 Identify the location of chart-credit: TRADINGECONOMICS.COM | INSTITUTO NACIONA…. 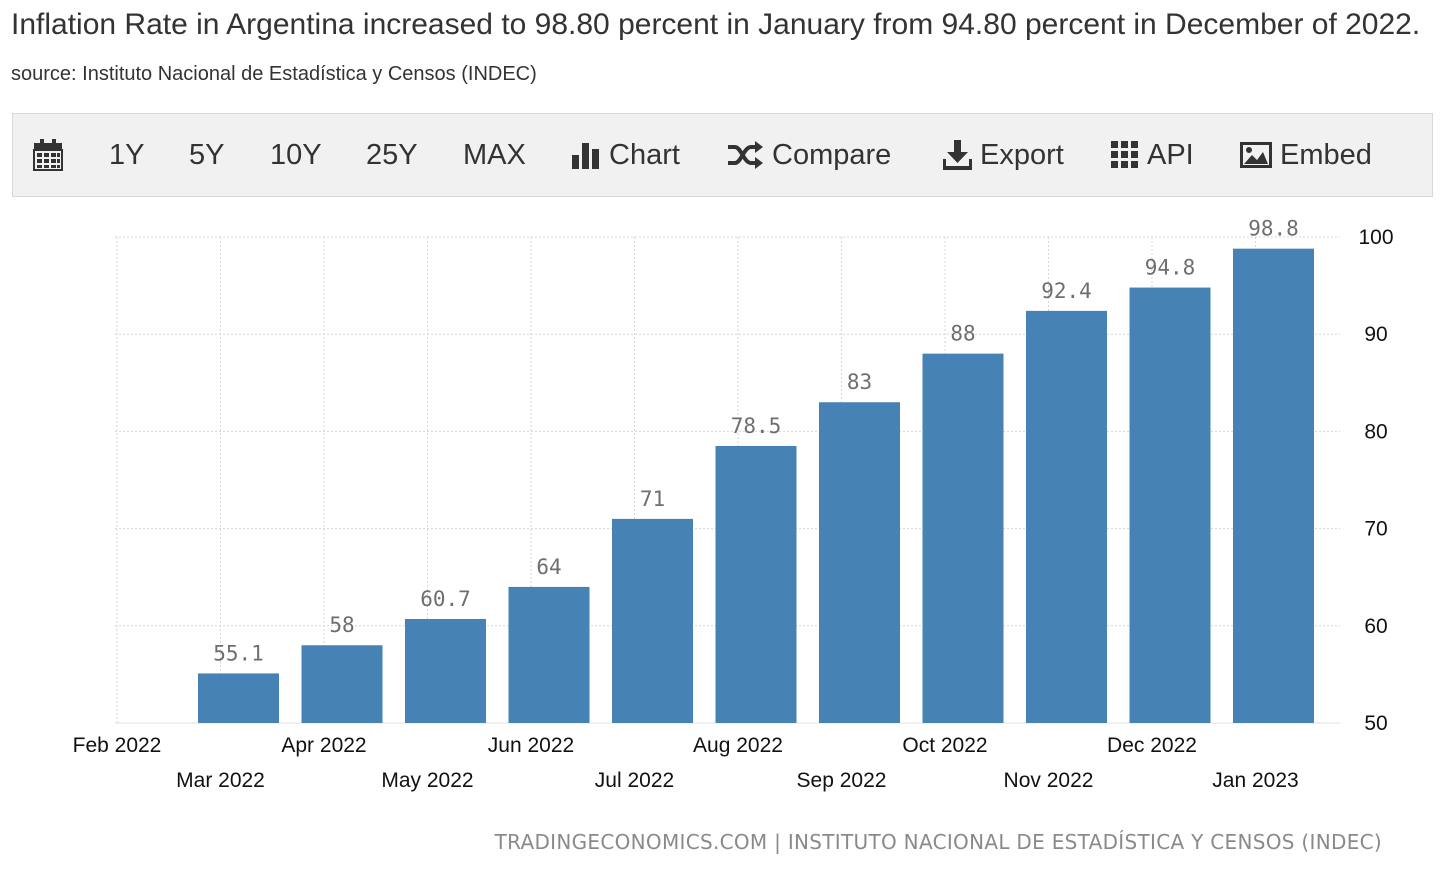
(938, 842).